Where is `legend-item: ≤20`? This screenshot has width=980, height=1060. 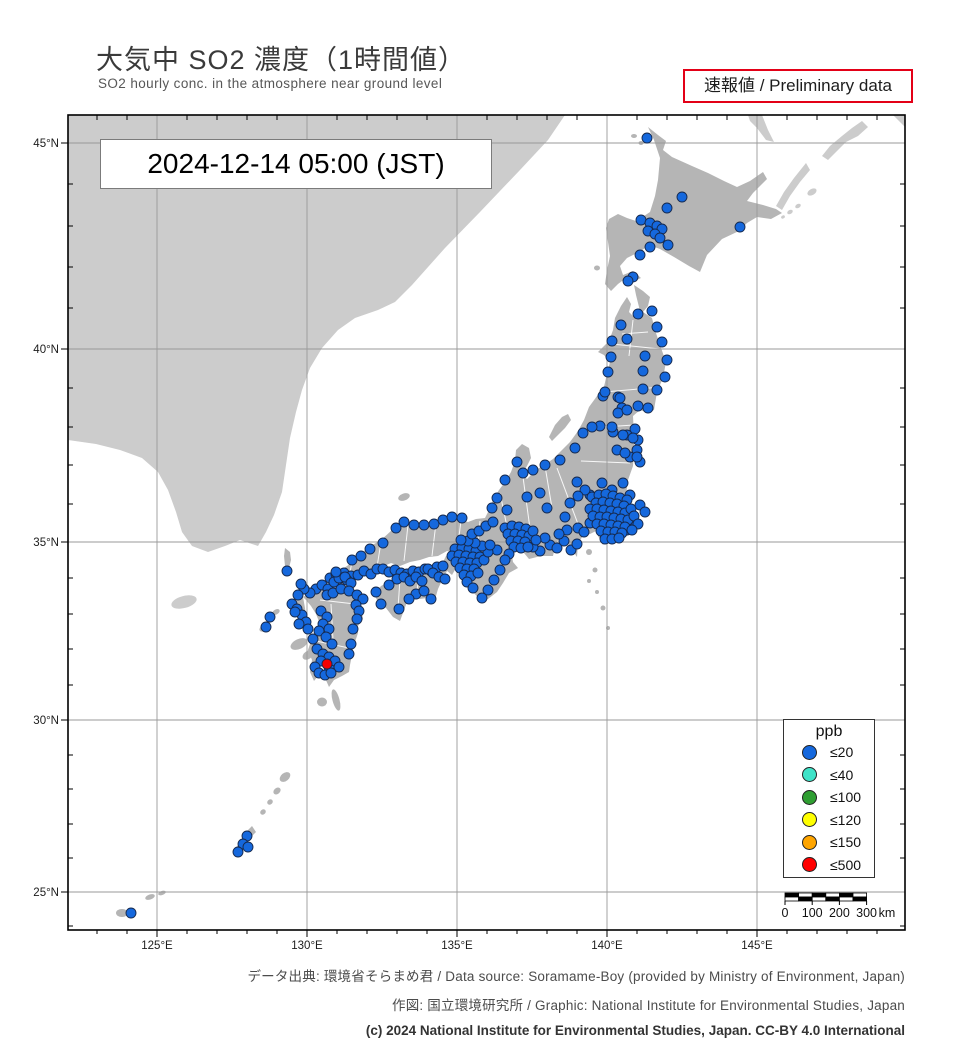
legend-item: ≤20 is located at coordinates (829, 752).